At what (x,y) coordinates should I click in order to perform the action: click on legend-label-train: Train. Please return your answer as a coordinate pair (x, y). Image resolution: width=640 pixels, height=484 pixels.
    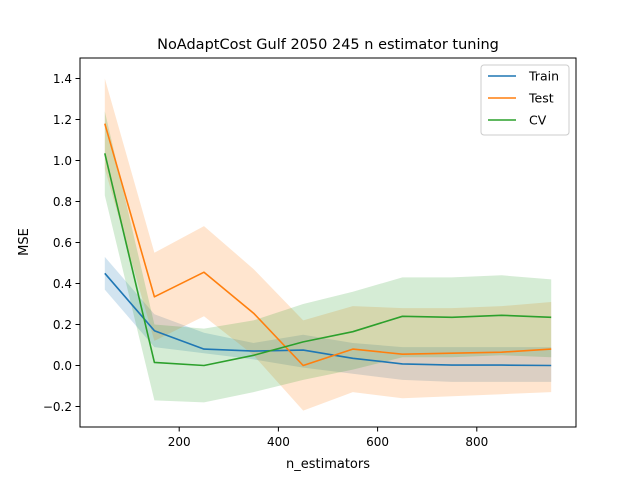
    Looking at the image, I should click on (543, 76).